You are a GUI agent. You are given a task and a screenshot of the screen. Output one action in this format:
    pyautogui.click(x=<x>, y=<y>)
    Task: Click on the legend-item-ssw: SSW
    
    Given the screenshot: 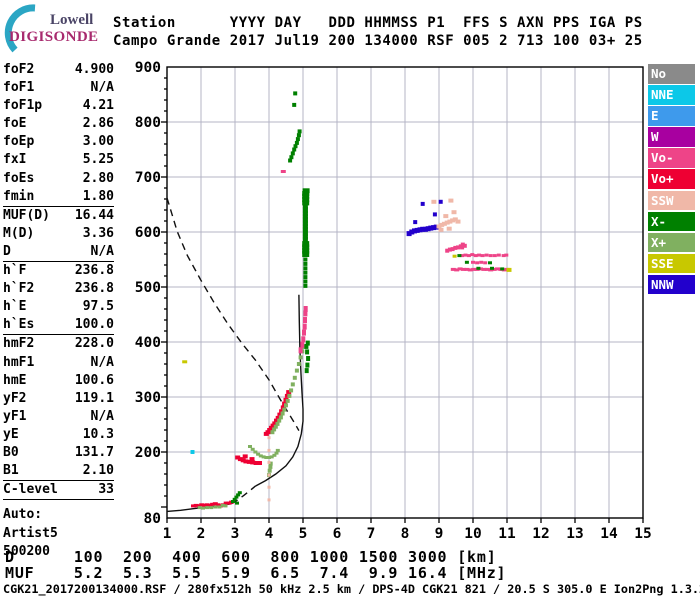 What is the action you would take?
    pyautogui.click(x=671, y=200)
    